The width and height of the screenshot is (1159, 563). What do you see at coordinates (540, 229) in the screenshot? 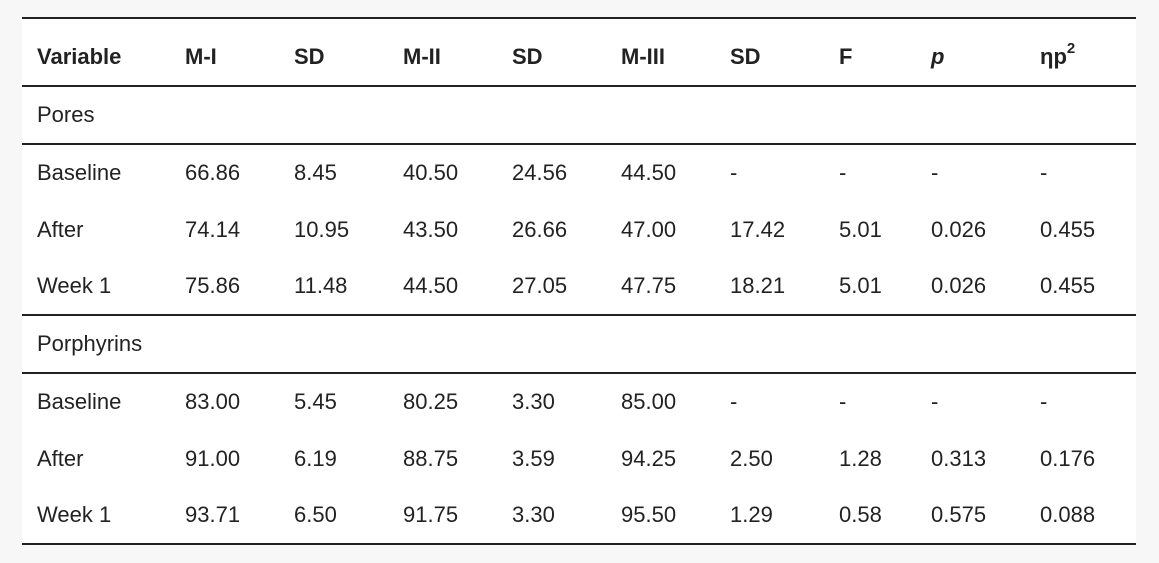
I see `cell-sd2: 26.66` at bounding box center [540, 229].